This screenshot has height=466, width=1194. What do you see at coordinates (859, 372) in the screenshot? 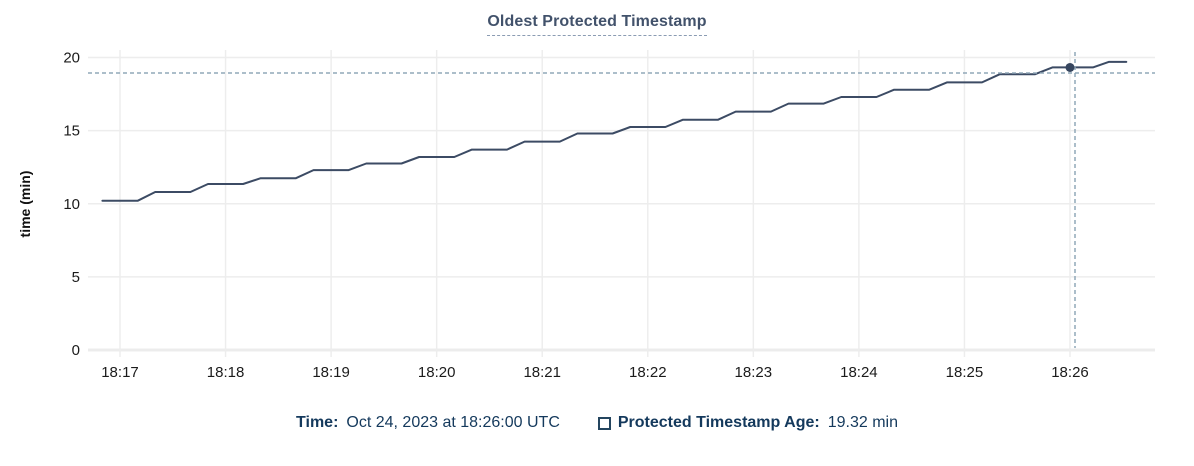
I see `x-tick-label: 18:24` at bounding box center [859, 372].